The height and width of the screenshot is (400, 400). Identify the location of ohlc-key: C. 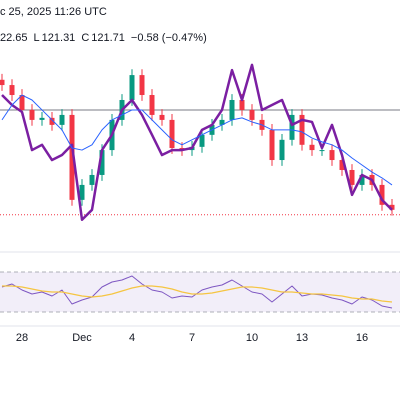
(85, 38).